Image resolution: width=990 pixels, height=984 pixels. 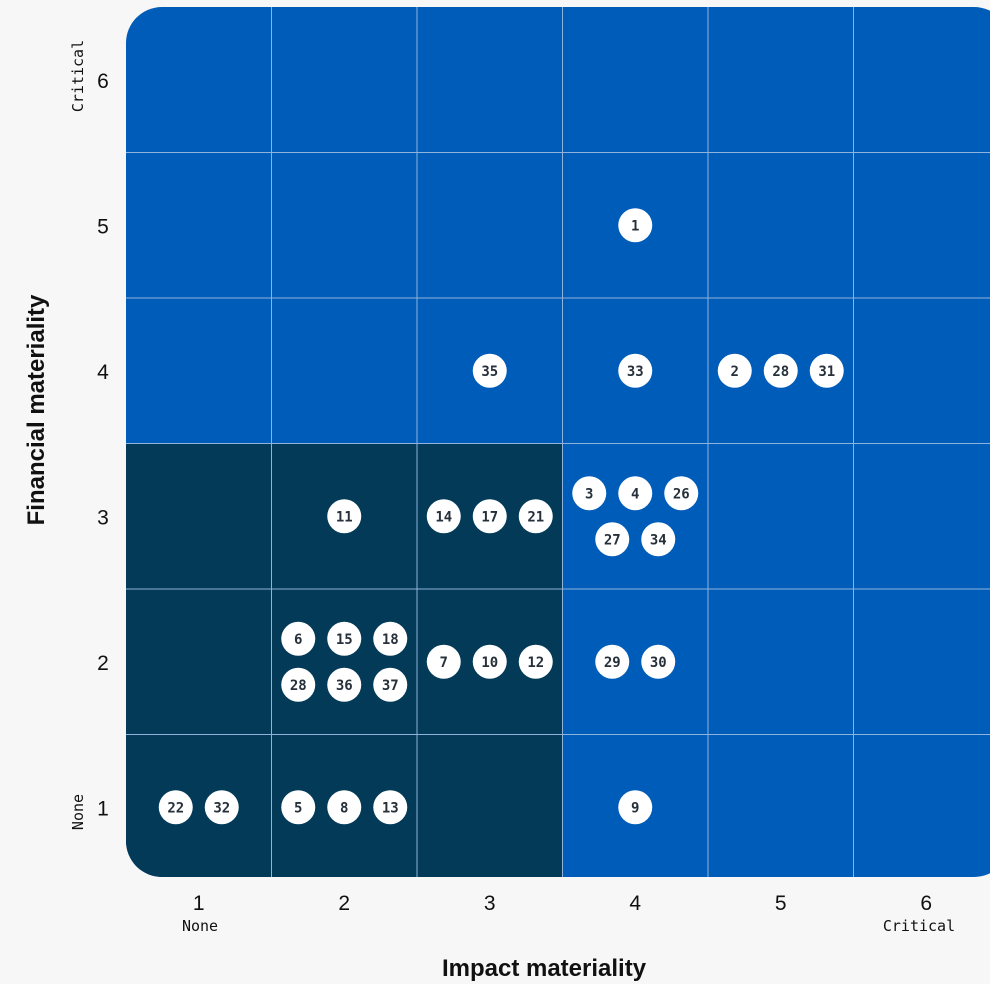 What do you see at coordinates (103, 372) in the screenshot?
I see `y-tick-label: 4` at bounding box center [103, 372].